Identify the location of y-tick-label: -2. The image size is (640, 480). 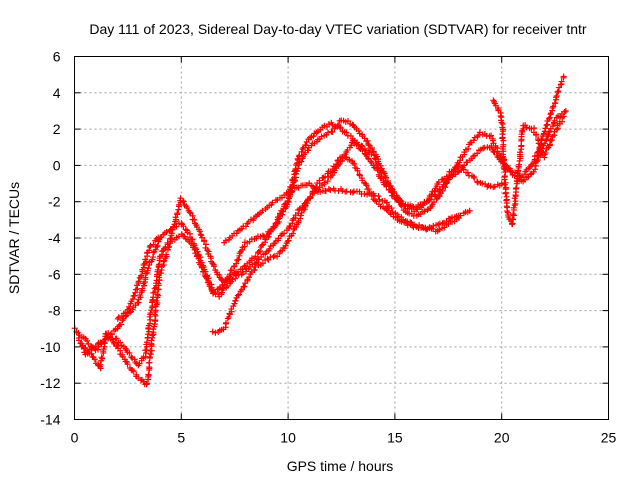
(54, 202).